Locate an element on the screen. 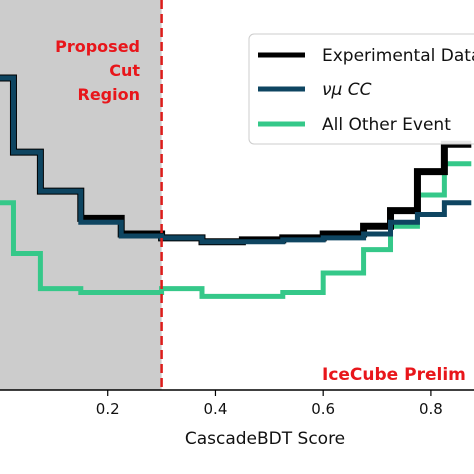 This screenshot has width=474, height=474. legend-label-experimental-data: Experimental Data is located at coordinates (398, 56).